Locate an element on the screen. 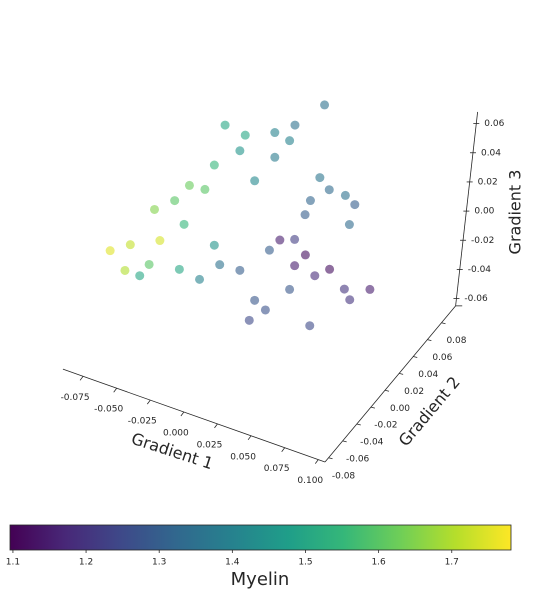 This screenshot has height=596, width=533. y-tick-label: 0.00 is located at coordinates (400, 409).